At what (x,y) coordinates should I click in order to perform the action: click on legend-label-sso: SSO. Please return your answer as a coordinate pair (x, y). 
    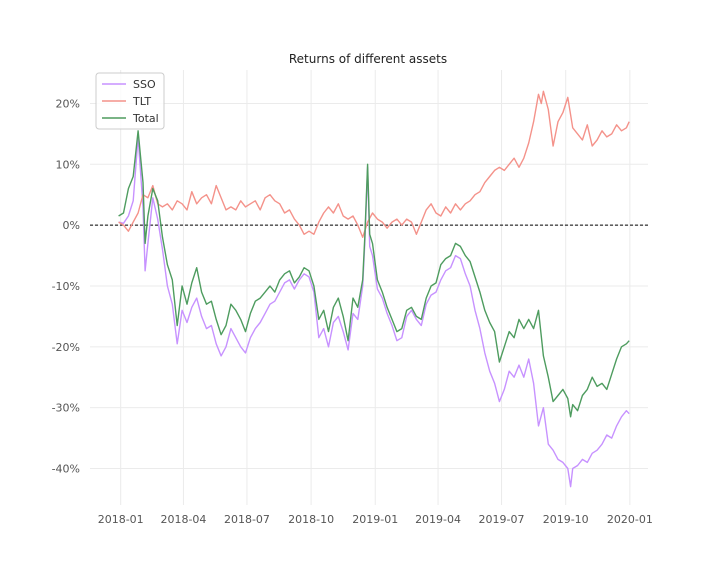
    Looking at the image, I should click on (144, 84).